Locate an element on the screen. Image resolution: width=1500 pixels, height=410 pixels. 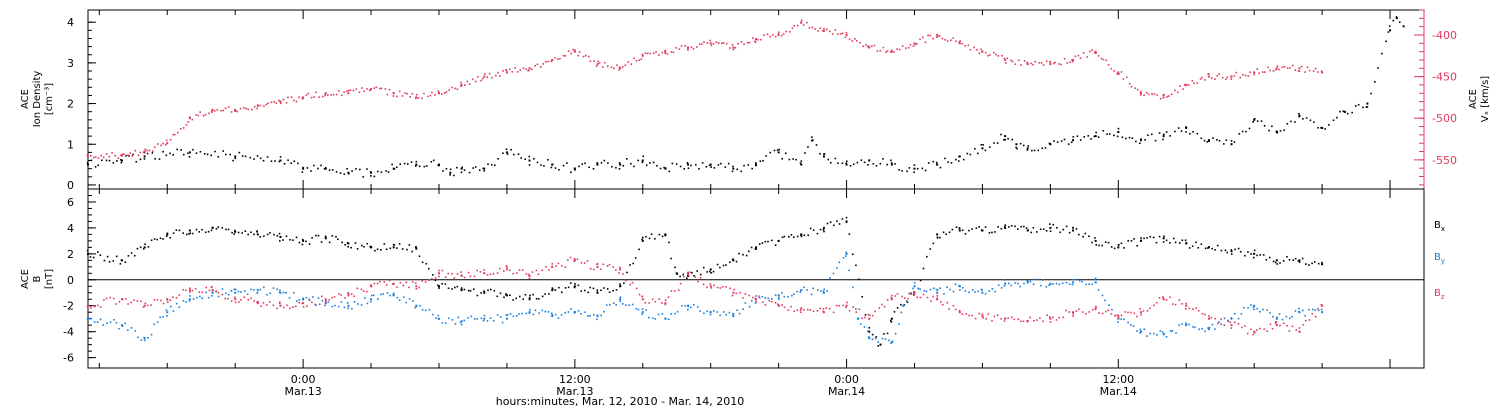
bx-point is located at coordinates (1005, 227).